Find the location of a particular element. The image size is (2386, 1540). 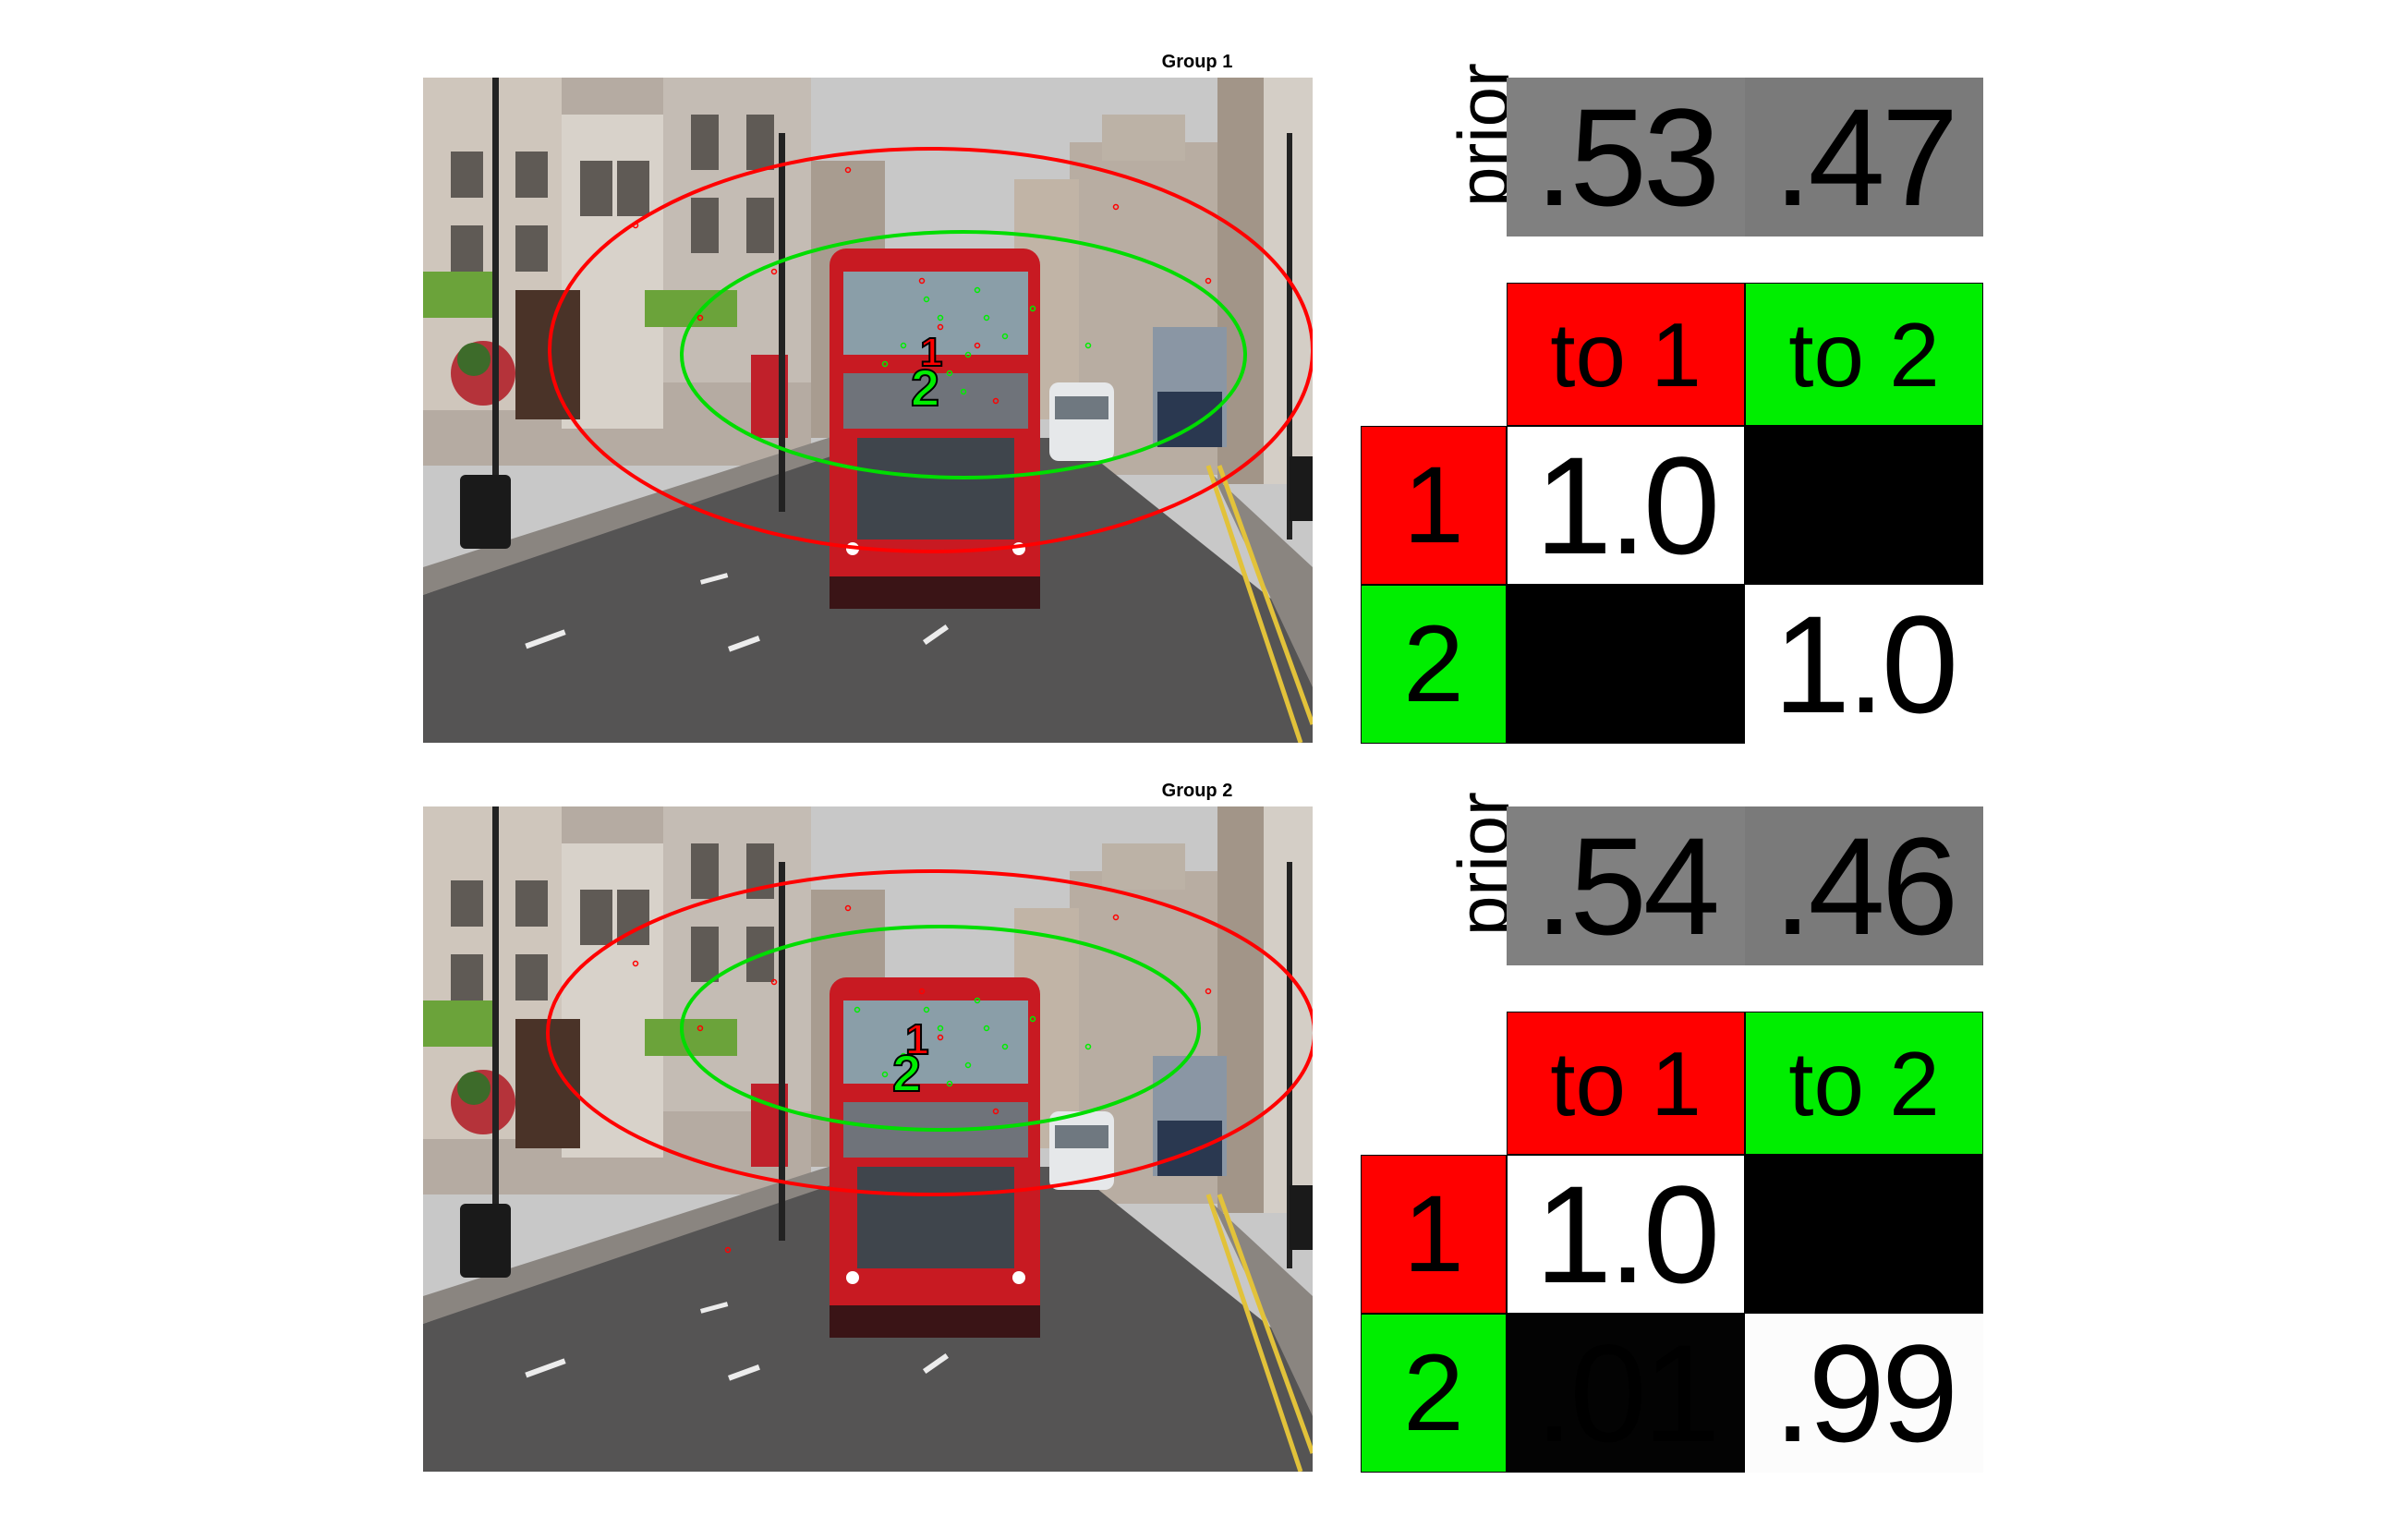

prior-value-1: .53 is located at coordinates (1626, 157).